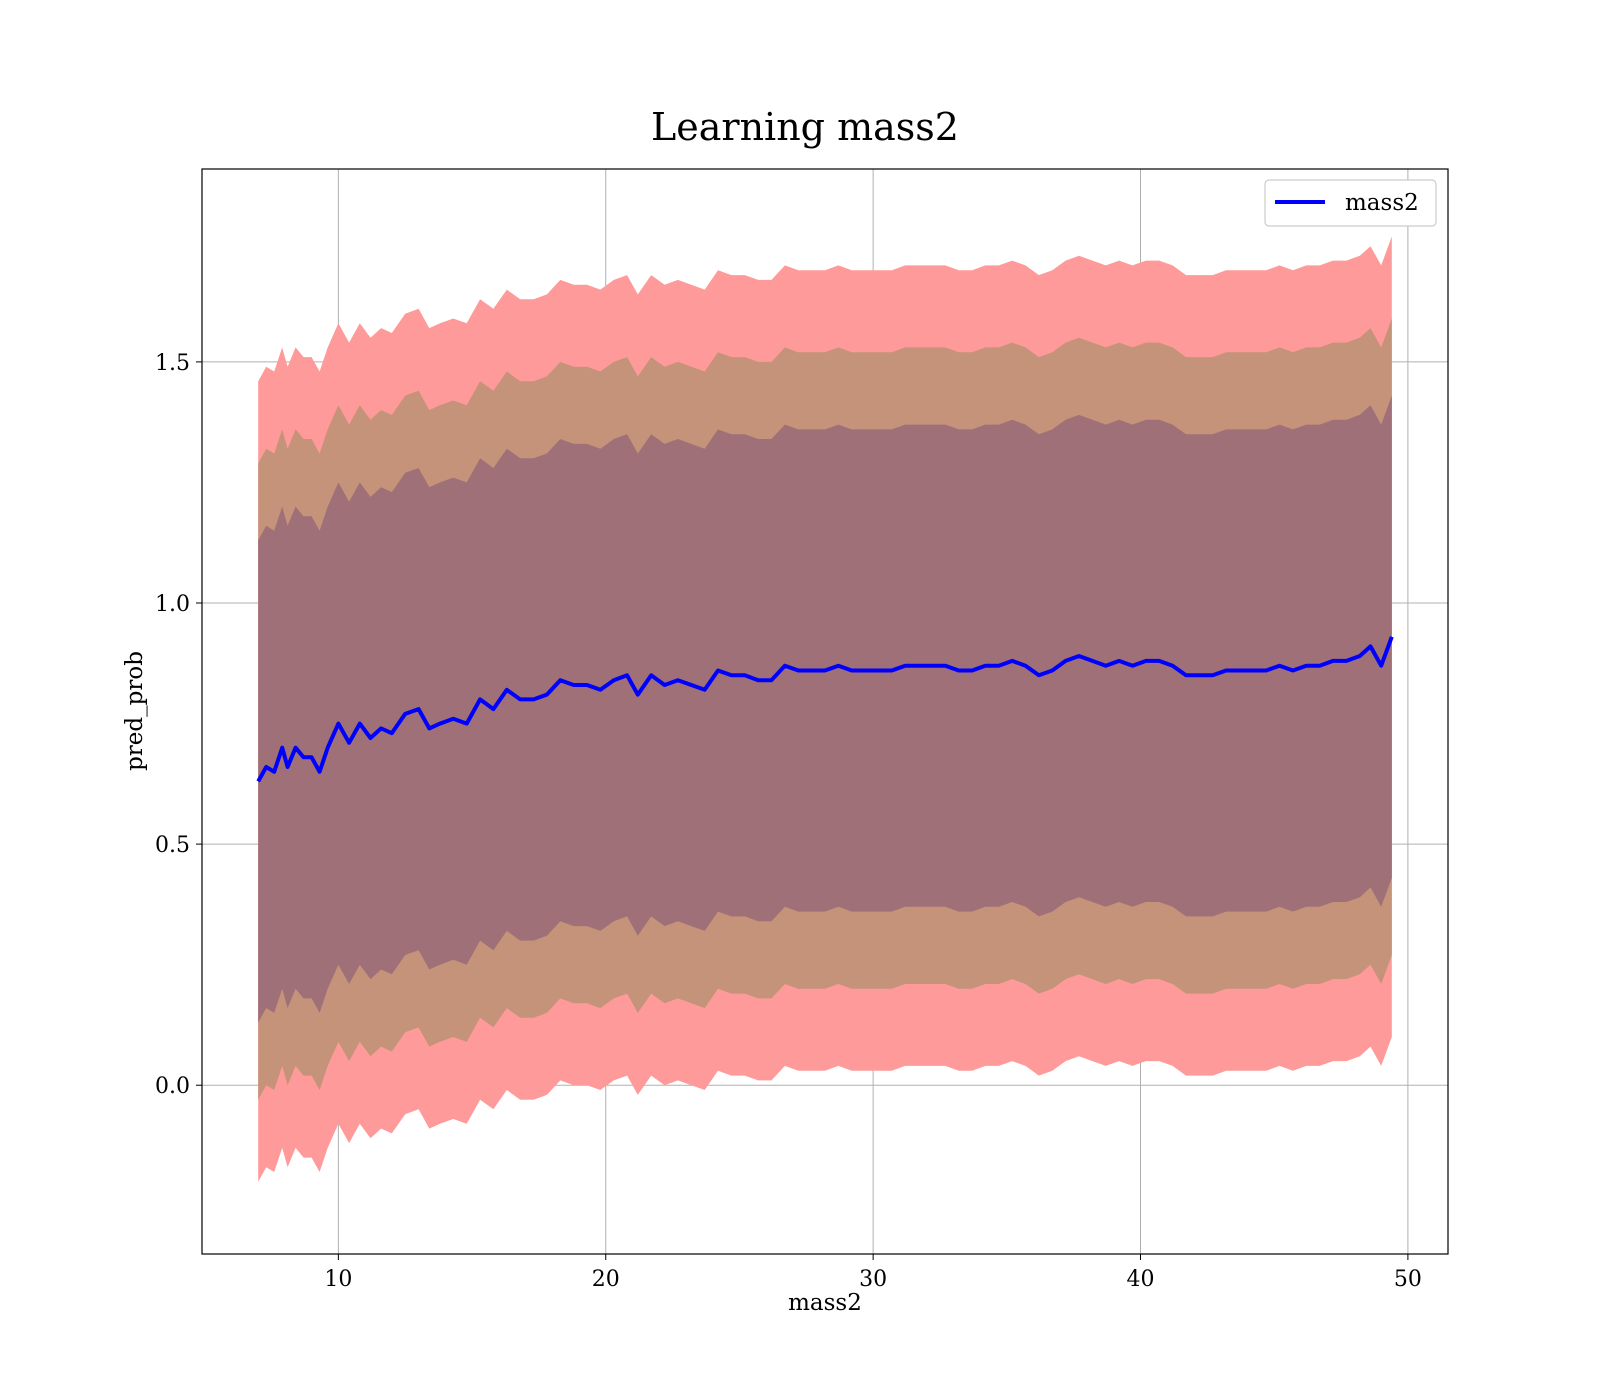 Image resolution: width=1600 pixels, height=1400 pixels. I want to click on y-tick-label: 1.0, so click(172, 604).